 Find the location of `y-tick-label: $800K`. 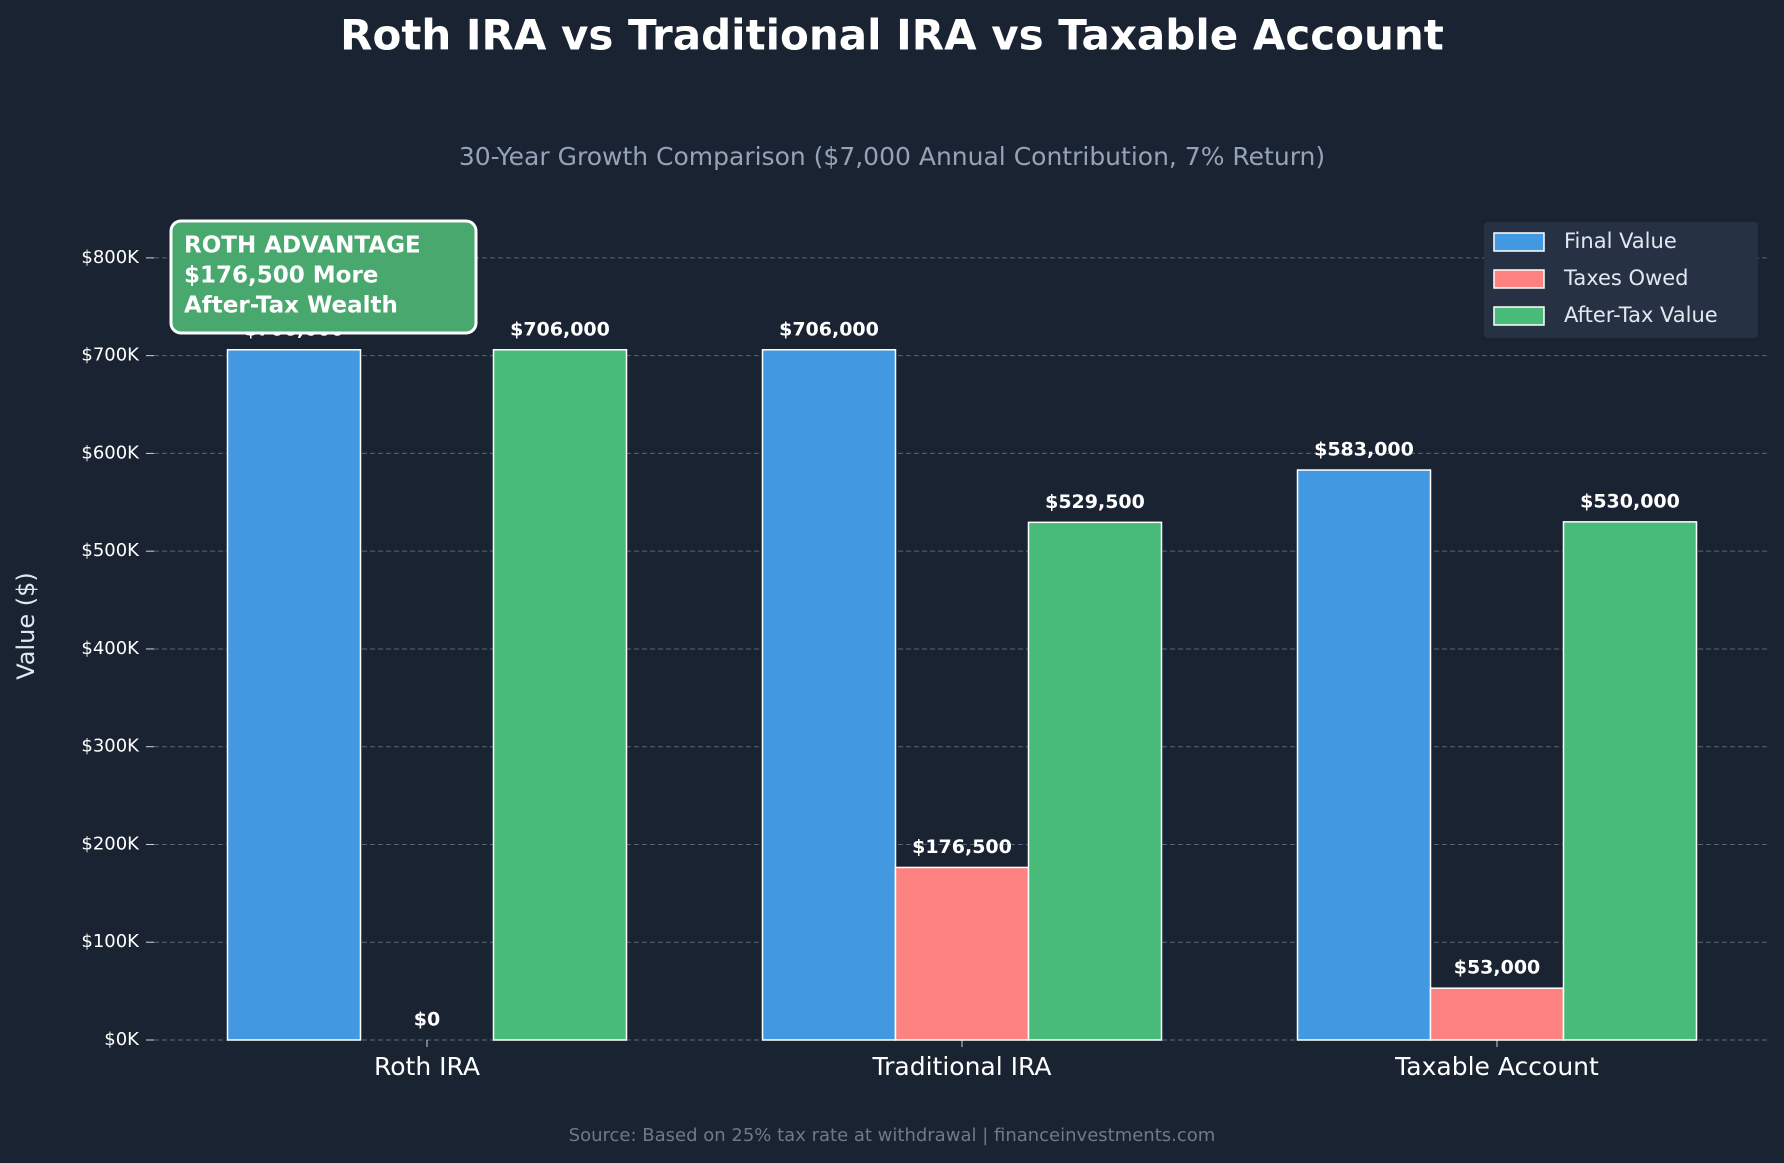

y-tick-label: $800K is located at coordinates (110, 257).